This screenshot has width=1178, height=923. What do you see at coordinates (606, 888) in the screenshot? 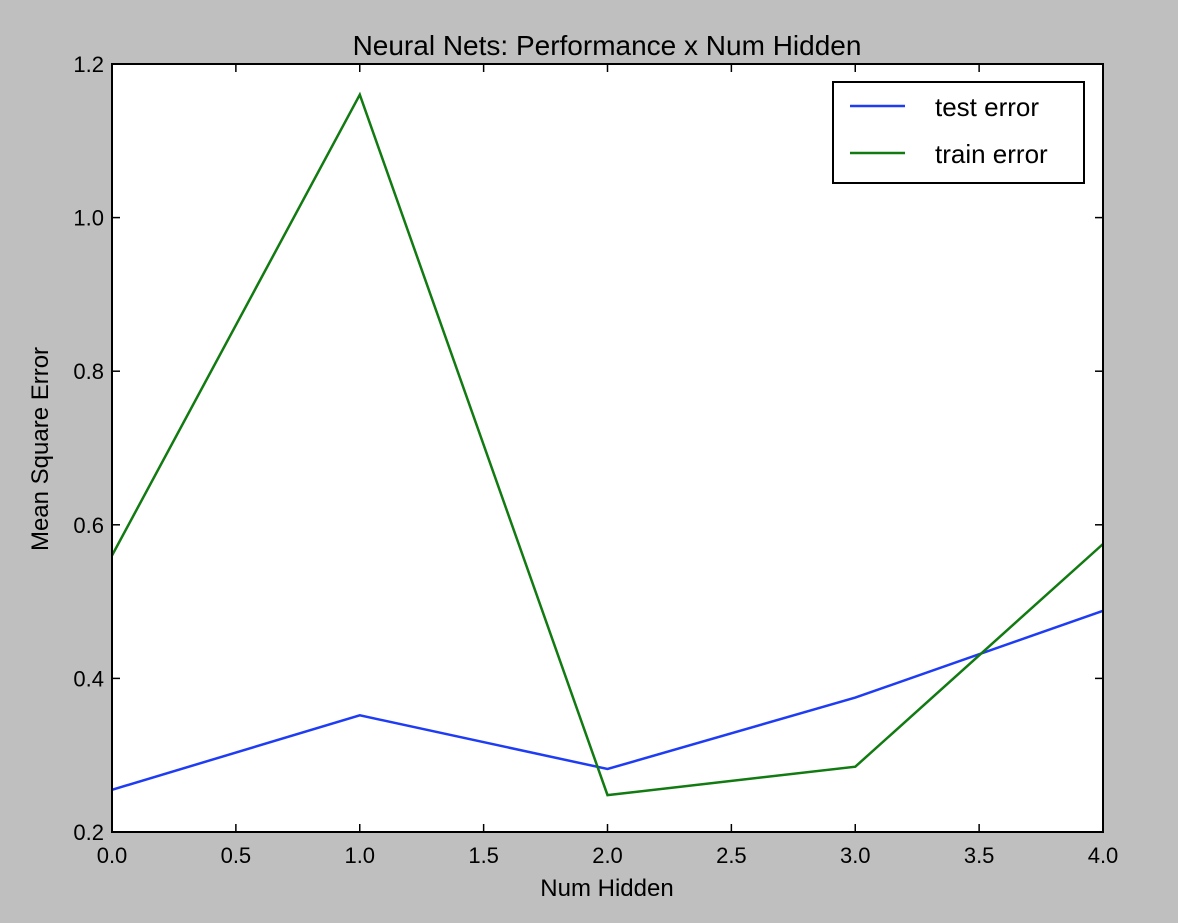
I see `x-axis-label: Num Hidden` at bounding box center [606, 888].